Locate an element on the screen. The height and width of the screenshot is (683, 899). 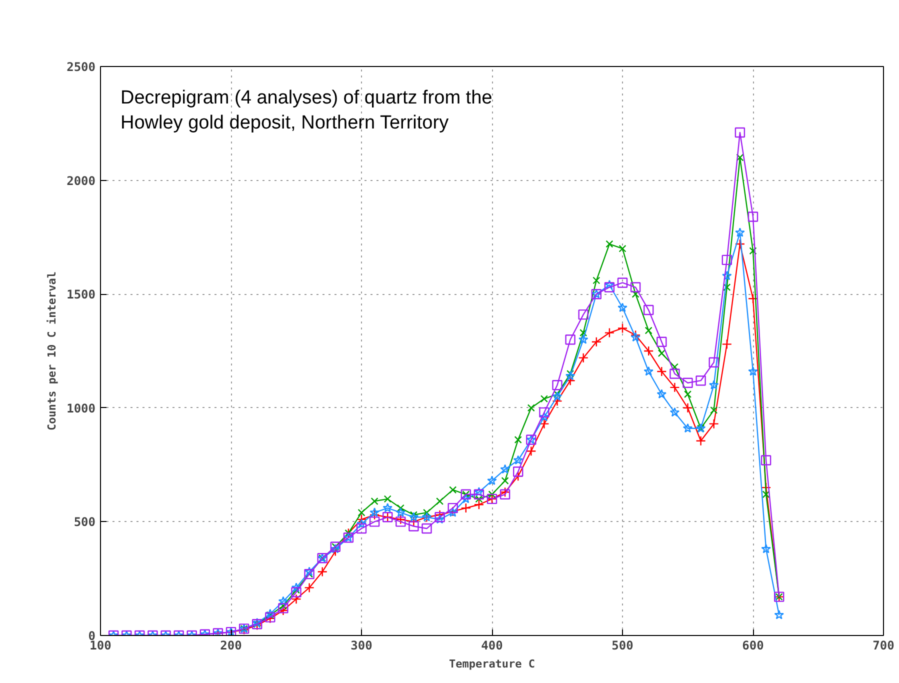
x-tick-label: 400 is located at coordinates (492, 645).